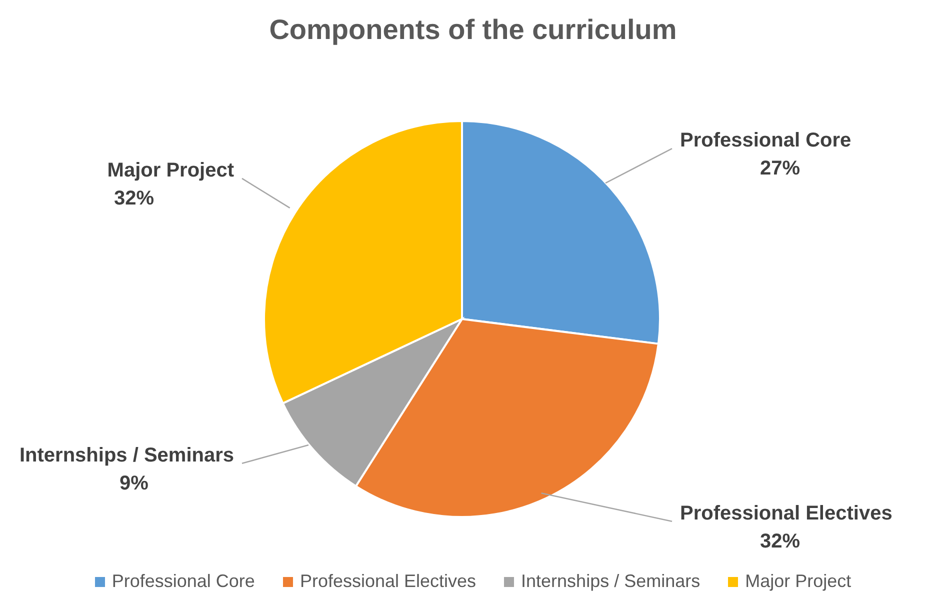 The width and height of the screenshot is (946, 607). I want to click on data-label: 9%, so click(134, 483).